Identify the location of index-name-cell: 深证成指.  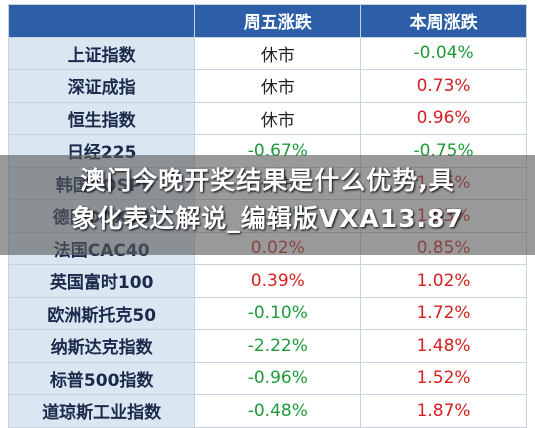
(101, 86).